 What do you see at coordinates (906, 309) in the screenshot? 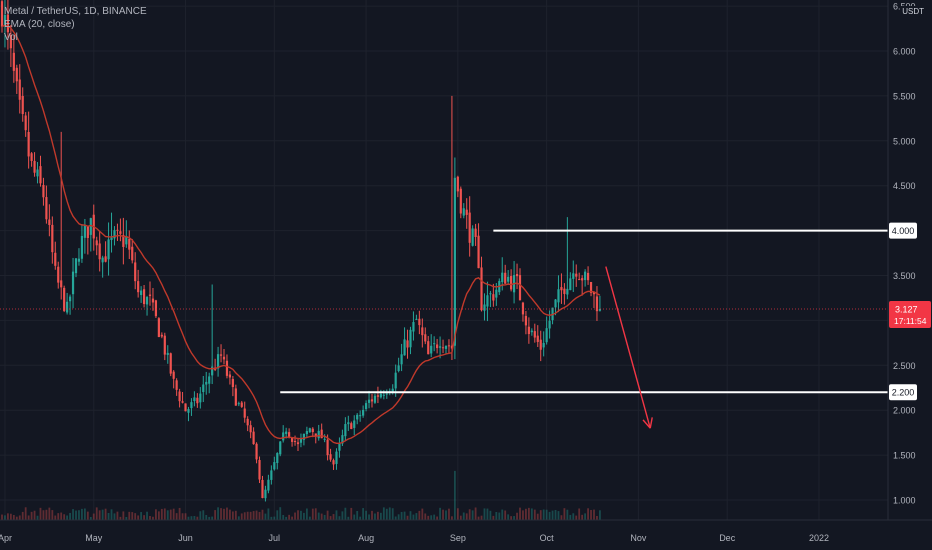
I see `last-price-label: 3.127` at bounding box center [906, 309].